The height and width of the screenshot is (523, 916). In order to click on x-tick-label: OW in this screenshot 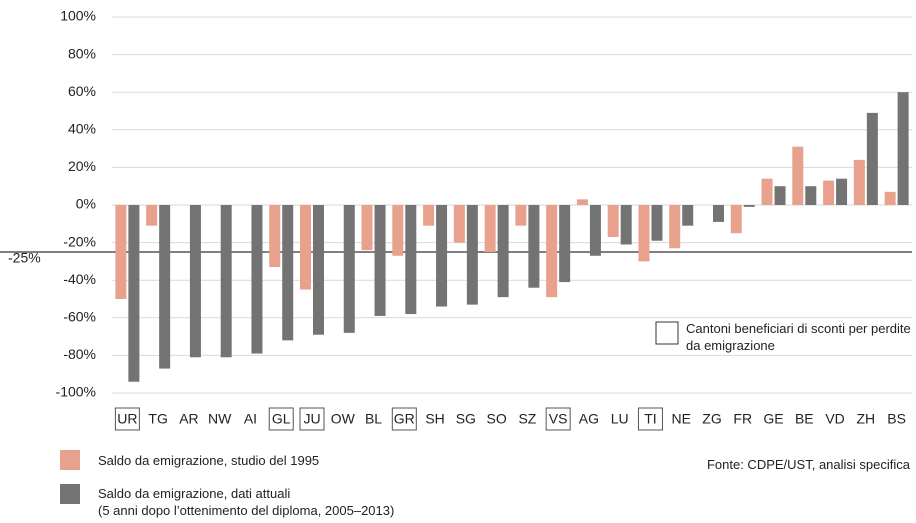, I will do `click(343, 419)`.